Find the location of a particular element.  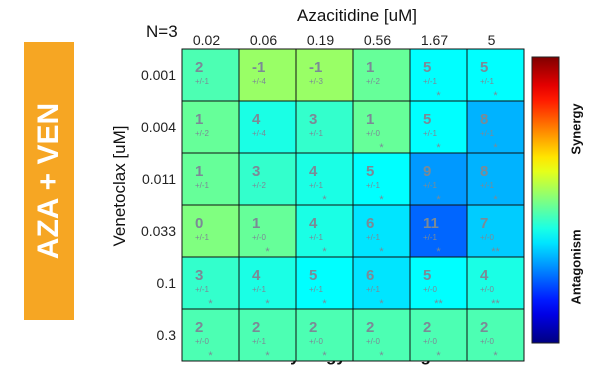

x-tick-label: 0.02 is located at coordinates (206, 40).